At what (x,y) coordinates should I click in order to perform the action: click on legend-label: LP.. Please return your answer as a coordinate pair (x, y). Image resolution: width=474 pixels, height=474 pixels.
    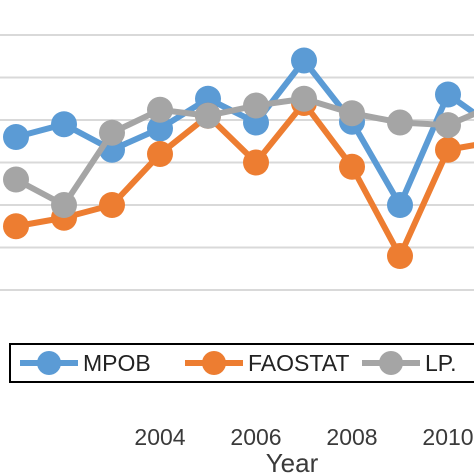
    Looking at the image, I should click on (441, 363).